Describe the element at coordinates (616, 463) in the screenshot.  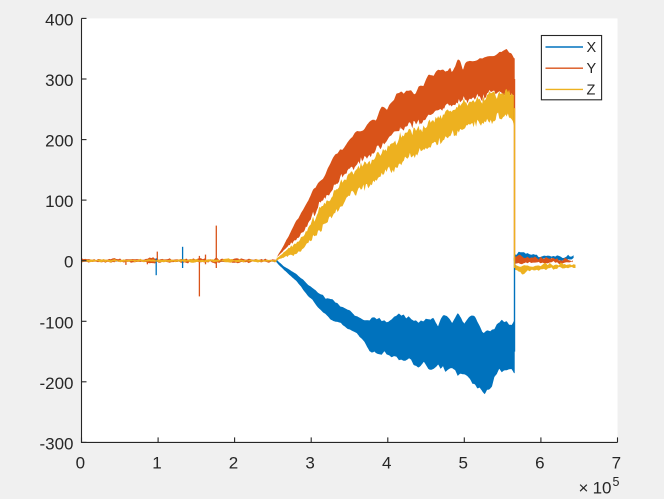
I see `svg-text: 7` at that location.